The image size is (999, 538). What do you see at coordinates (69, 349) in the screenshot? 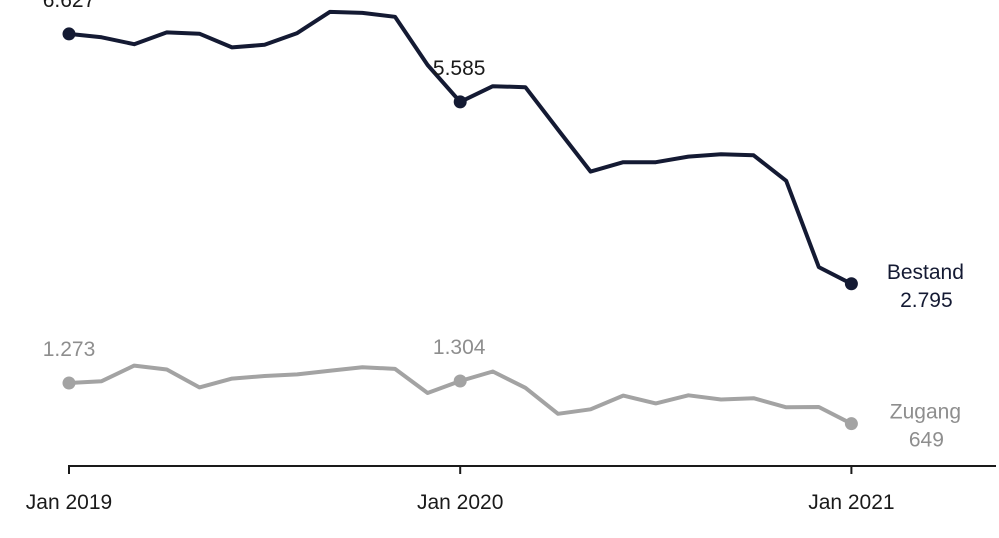
I see `data-label: 1.273` at bounding box center [69, 349].